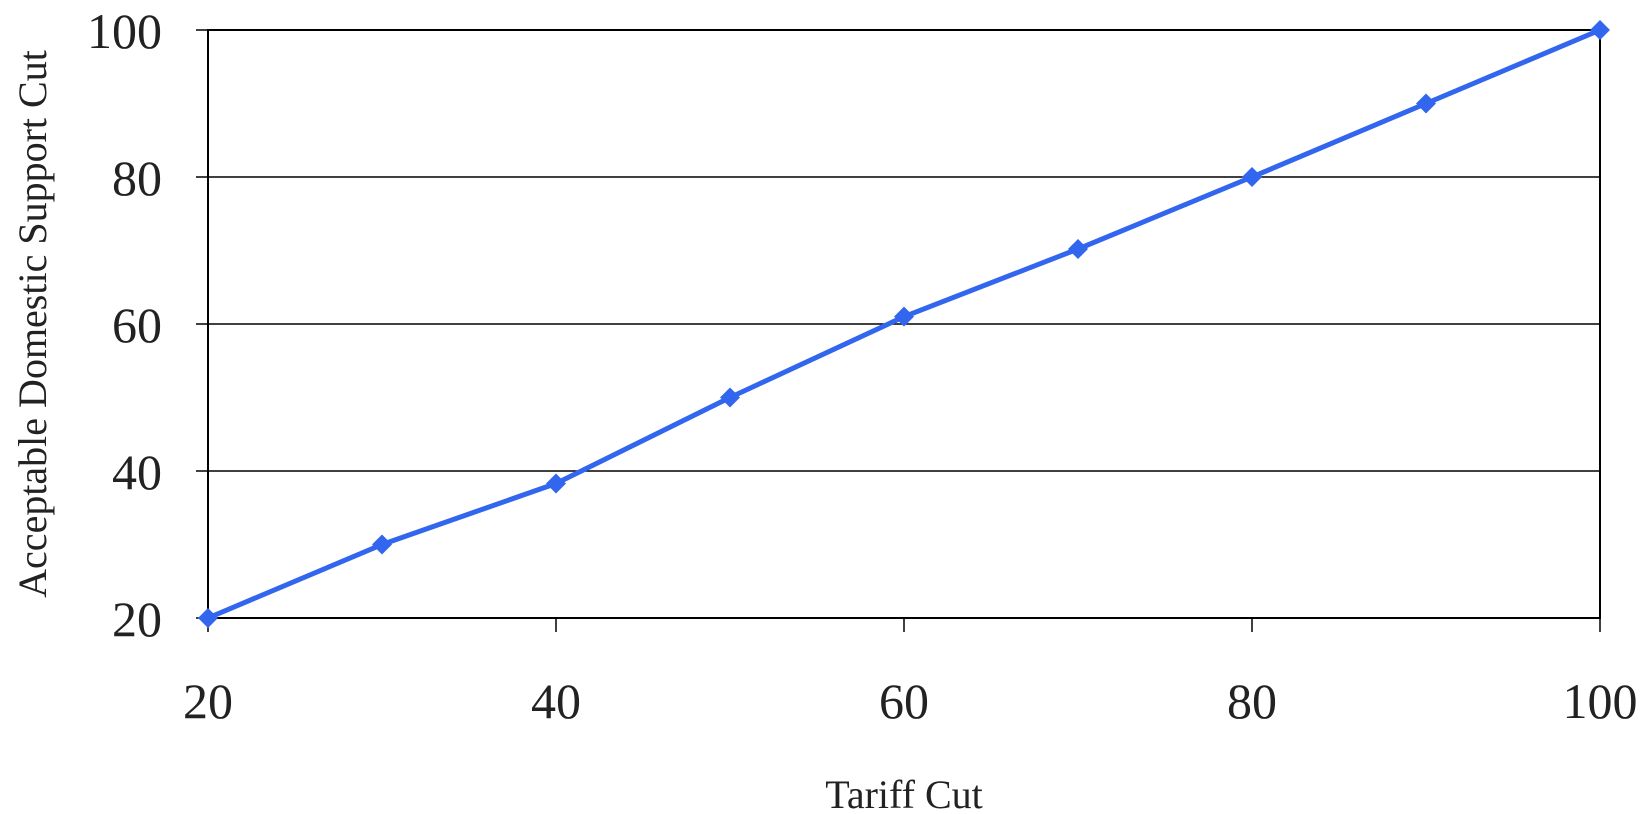  I want to click on y-tick-label: 80, so click(137, 178).